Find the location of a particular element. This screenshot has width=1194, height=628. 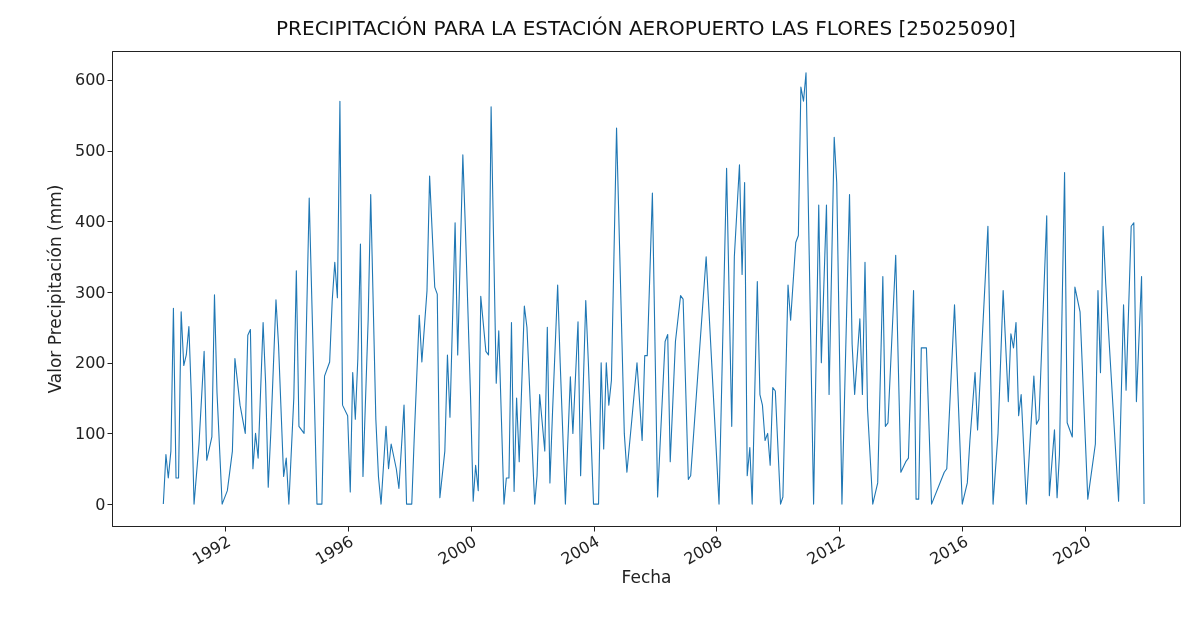

y-tick-label: 600 is located at coordinates (90, 80).